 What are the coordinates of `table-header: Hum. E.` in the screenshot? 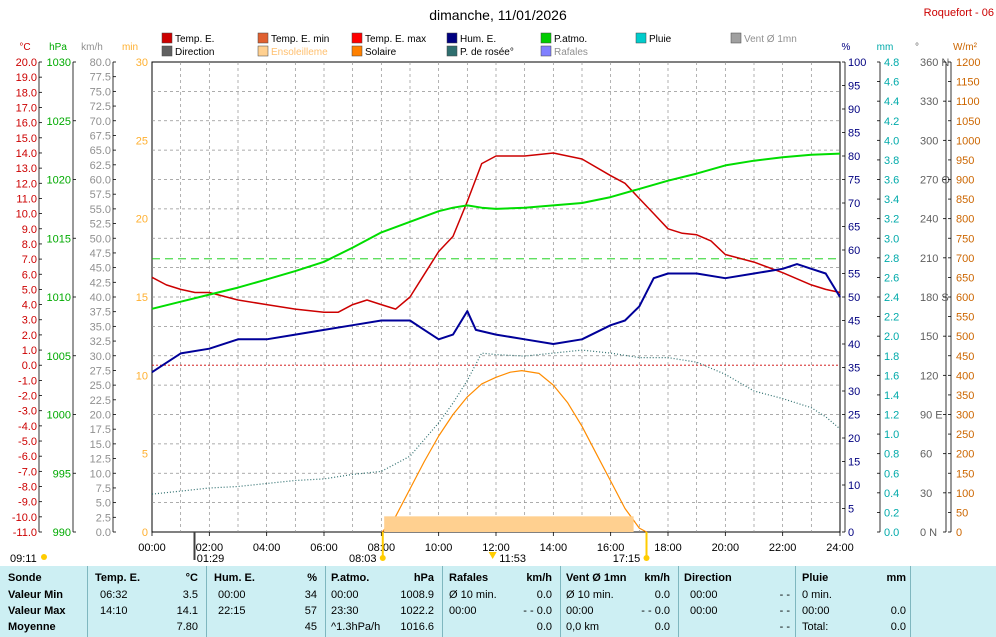 It's located at (234, 578).